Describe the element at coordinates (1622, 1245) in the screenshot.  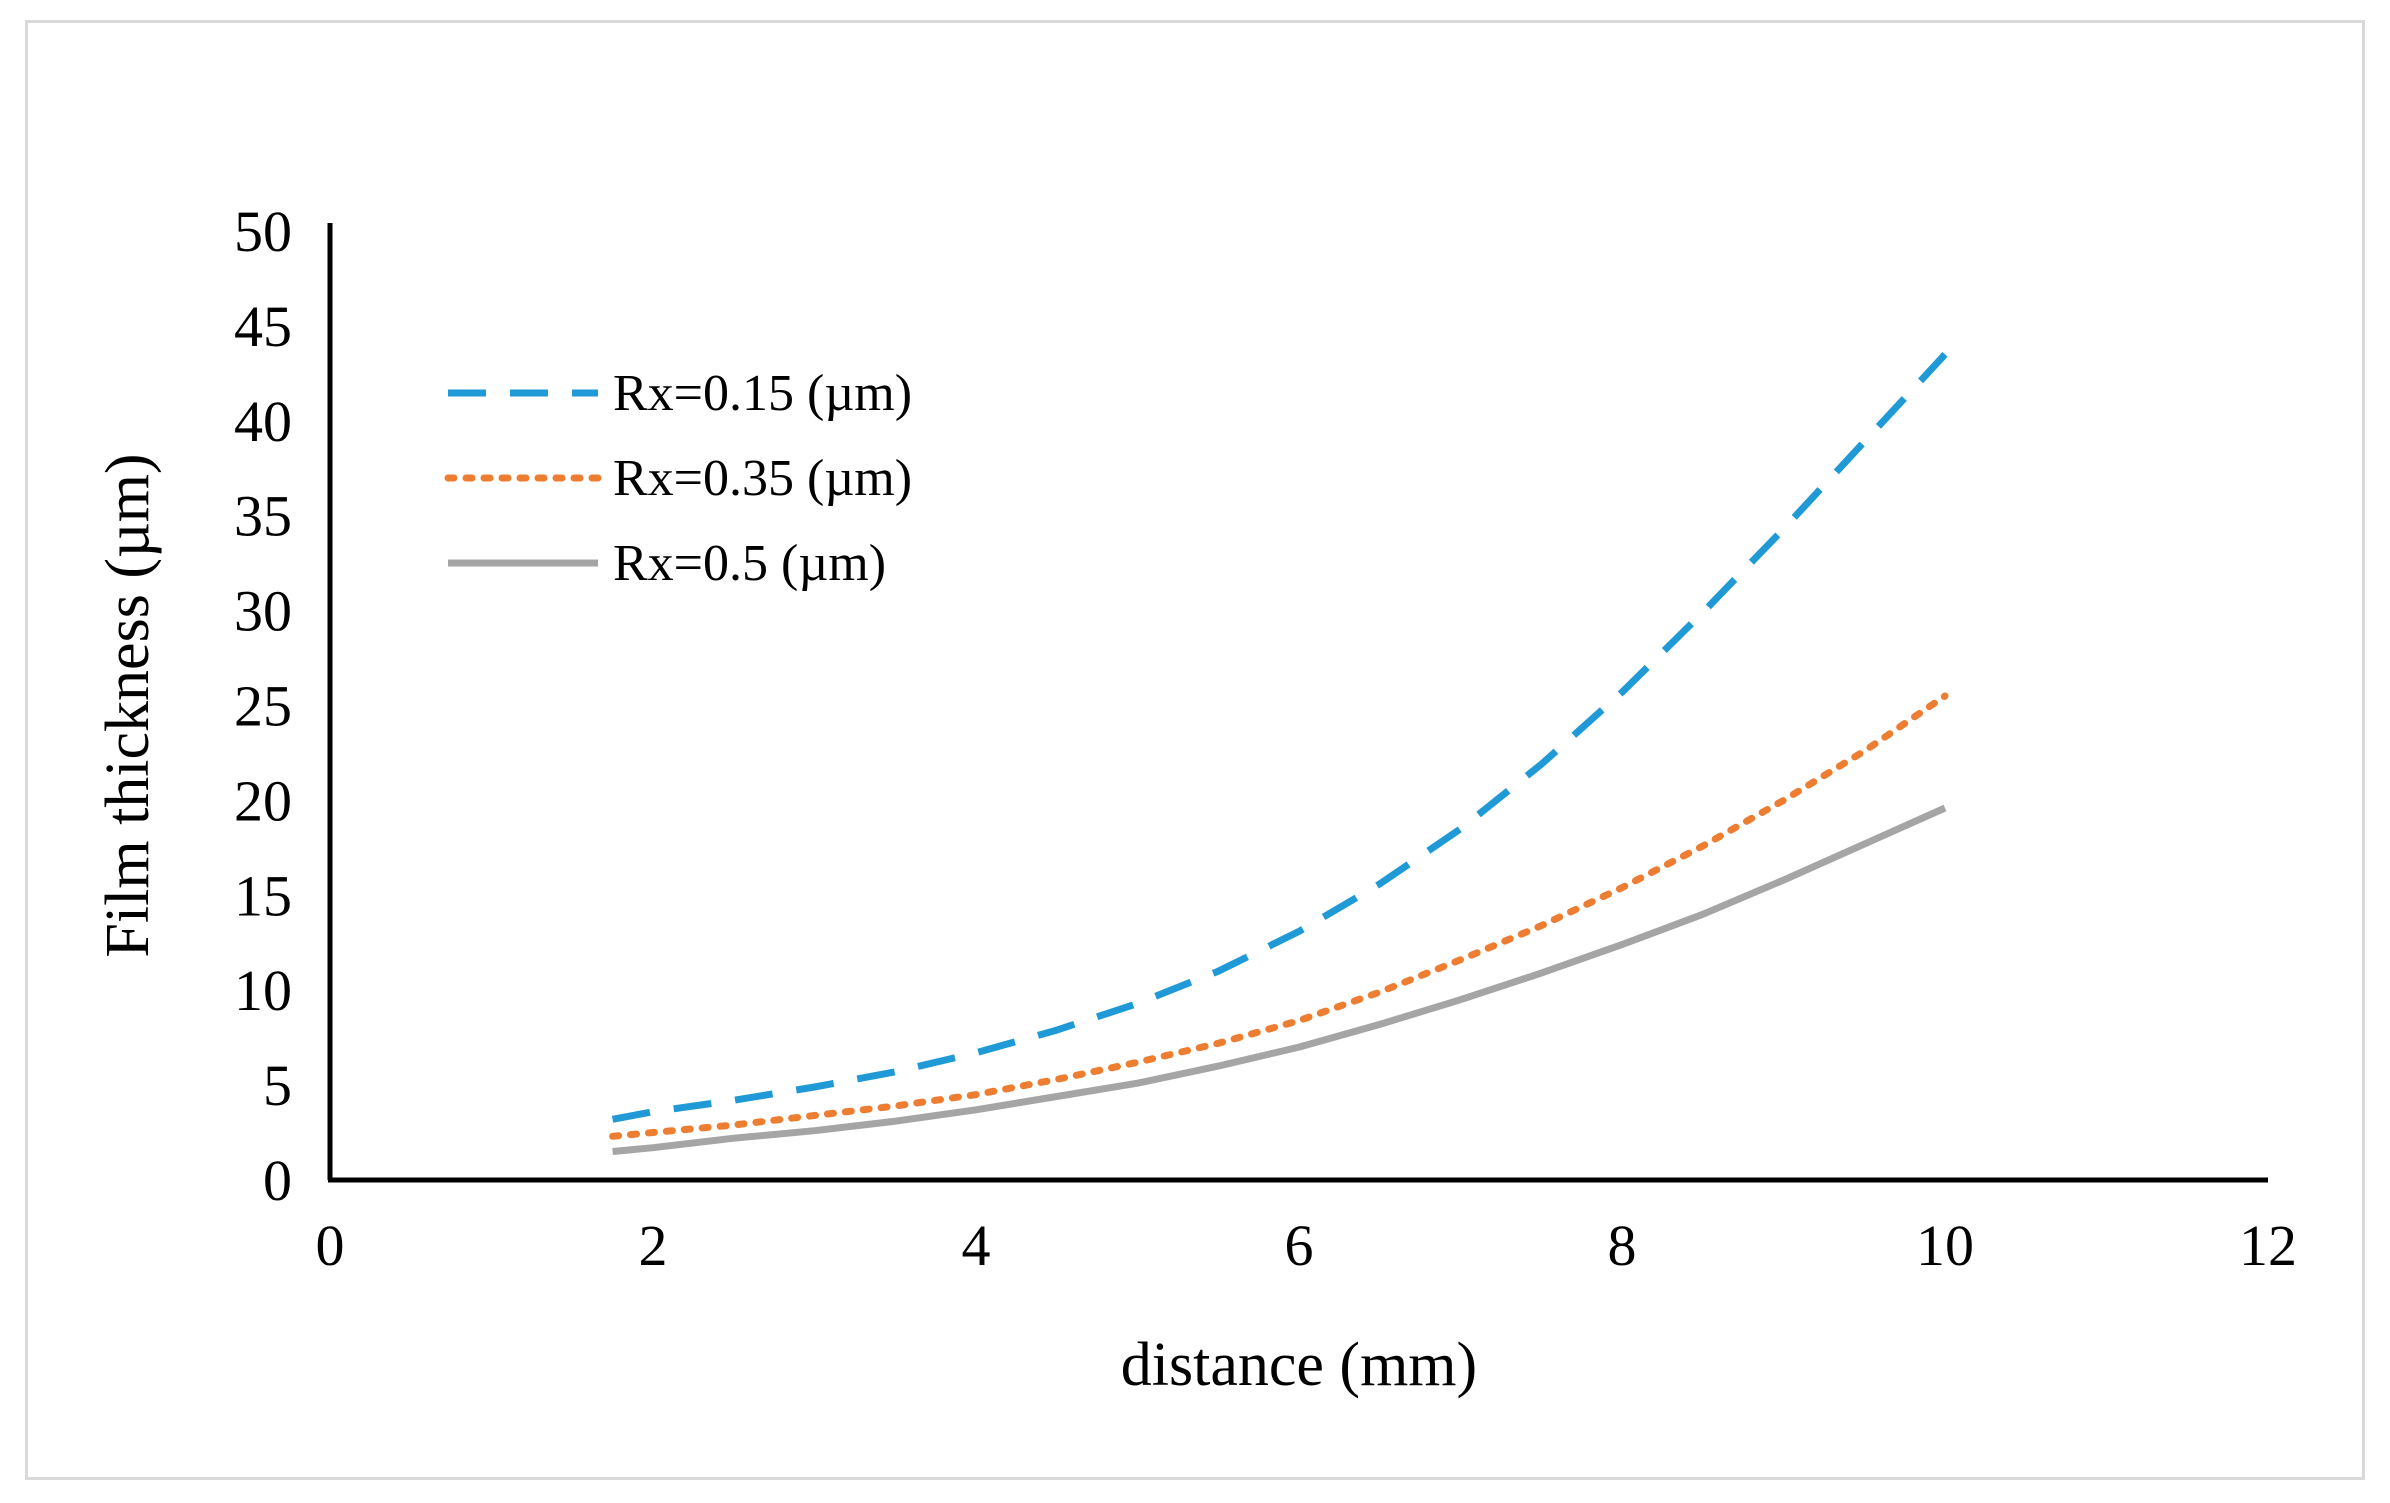
I see `x-tick-label: 8` at that location.